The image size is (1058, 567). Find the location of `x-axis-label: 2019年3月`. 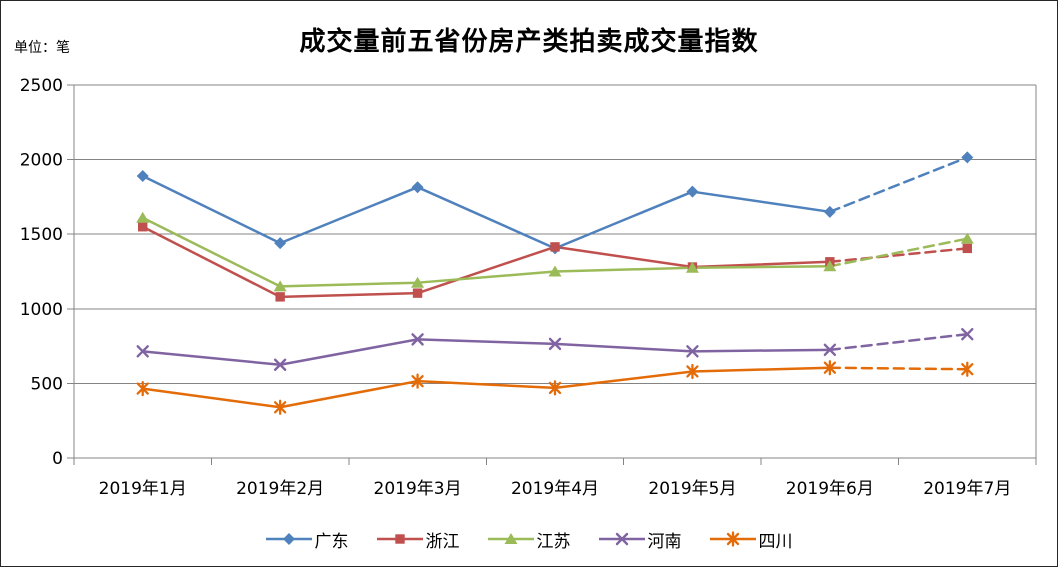

x-axis-label: 2019年3月 is located at coordinates (418, 489).